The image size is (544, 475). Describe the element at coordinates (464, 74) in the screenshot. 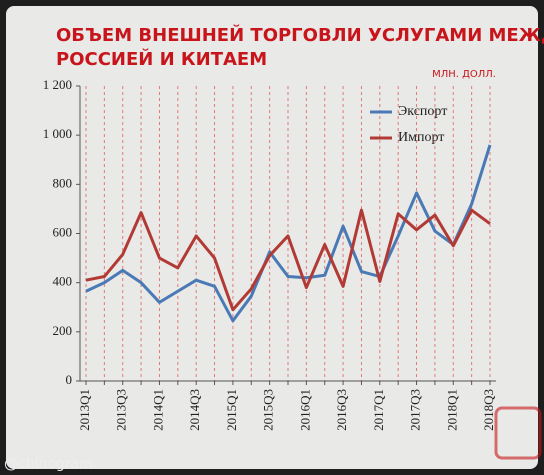

I see `unit-label: МЛН. ДОЛЛ.` at that location.